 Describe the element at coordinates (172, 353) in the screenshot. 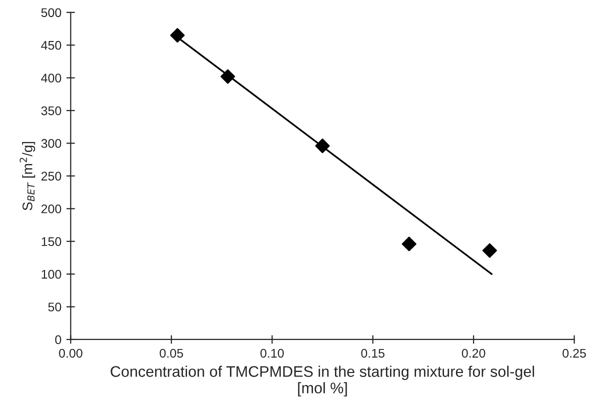

I see `x-tick-label: 0.05` at that location.